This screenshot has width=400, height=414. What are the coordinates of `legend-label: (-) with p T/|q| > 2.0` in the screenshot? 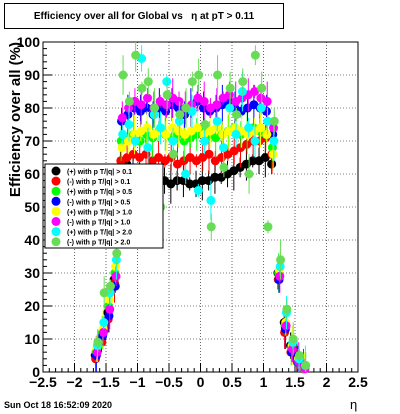 It's located at (98, 243).